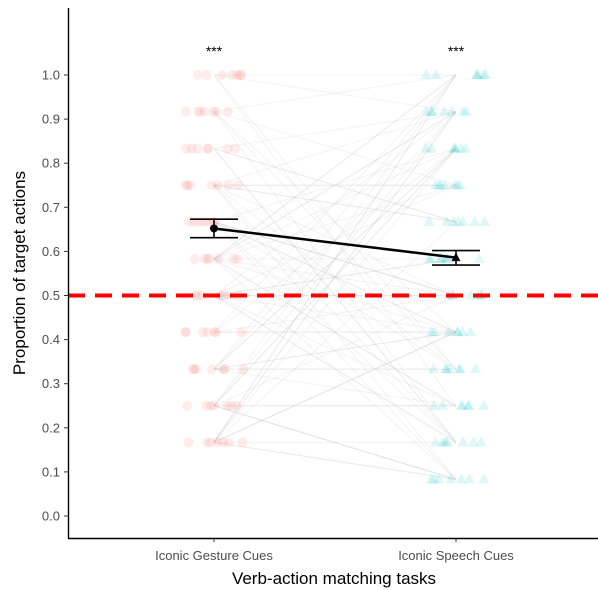  Describe the element at coordinates (51, 516) in the screenshot. I see `y-tick-label: 0.0` at that location.